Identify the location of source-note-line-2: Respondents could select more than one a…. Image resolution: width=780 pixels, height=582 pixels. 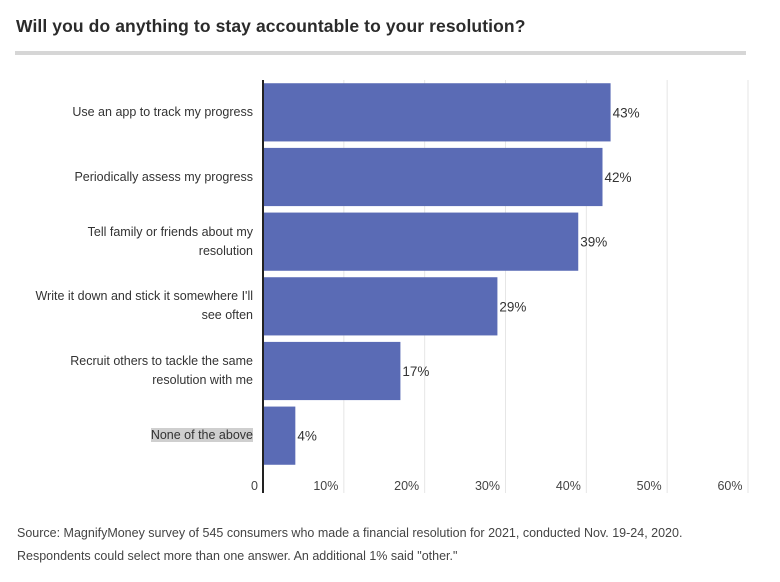
(237, 556).